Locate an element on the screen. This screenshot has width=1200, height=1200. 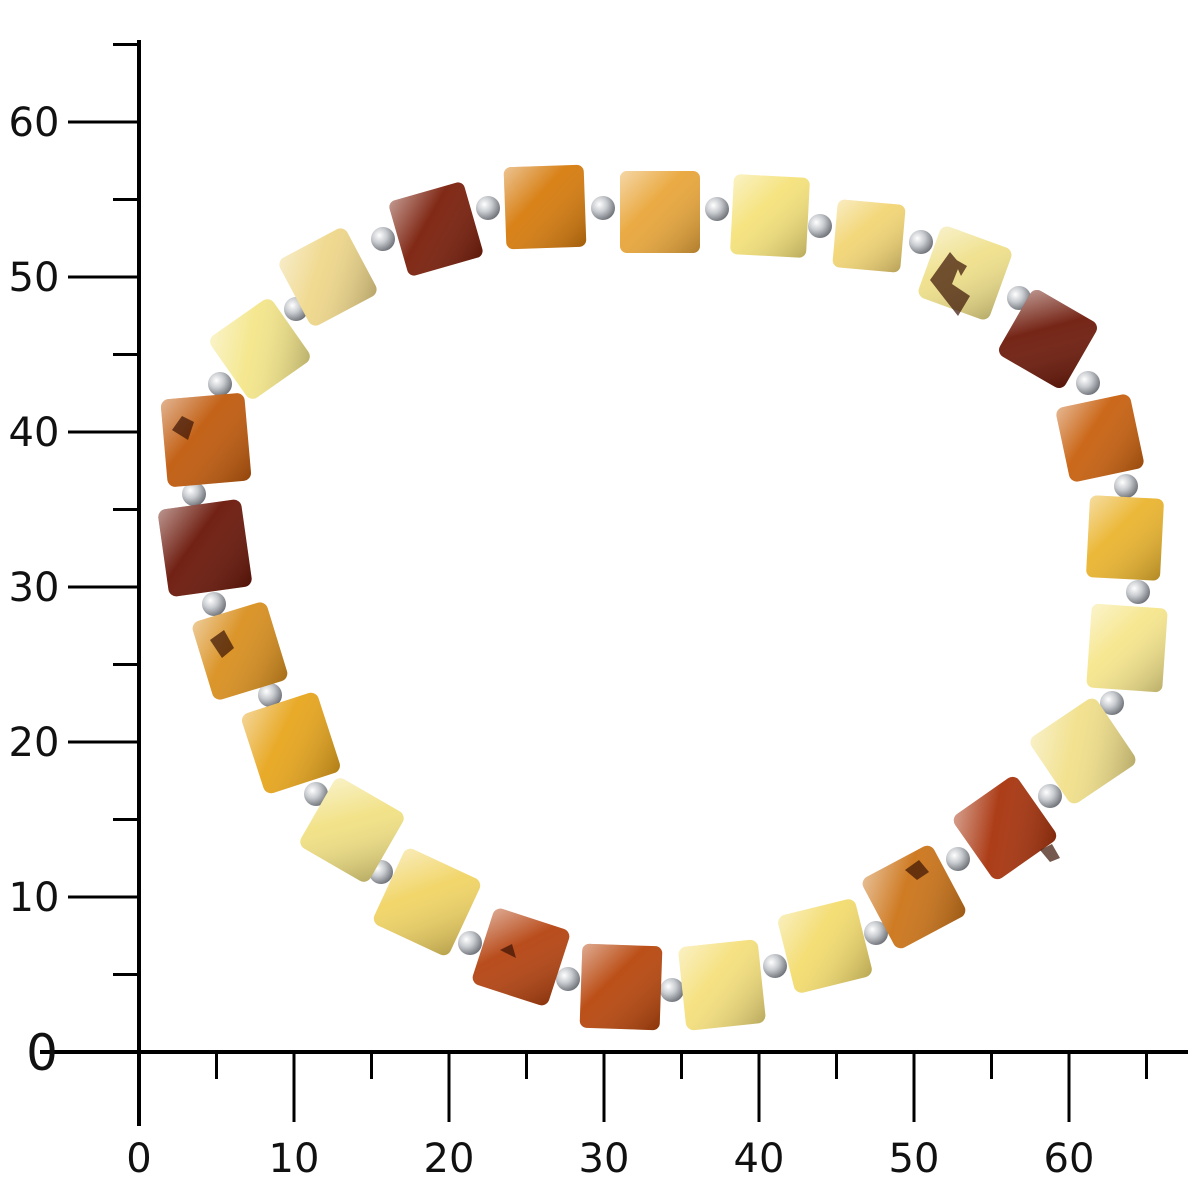
y-tick-label: 20 is located at coordinates (34, 743).